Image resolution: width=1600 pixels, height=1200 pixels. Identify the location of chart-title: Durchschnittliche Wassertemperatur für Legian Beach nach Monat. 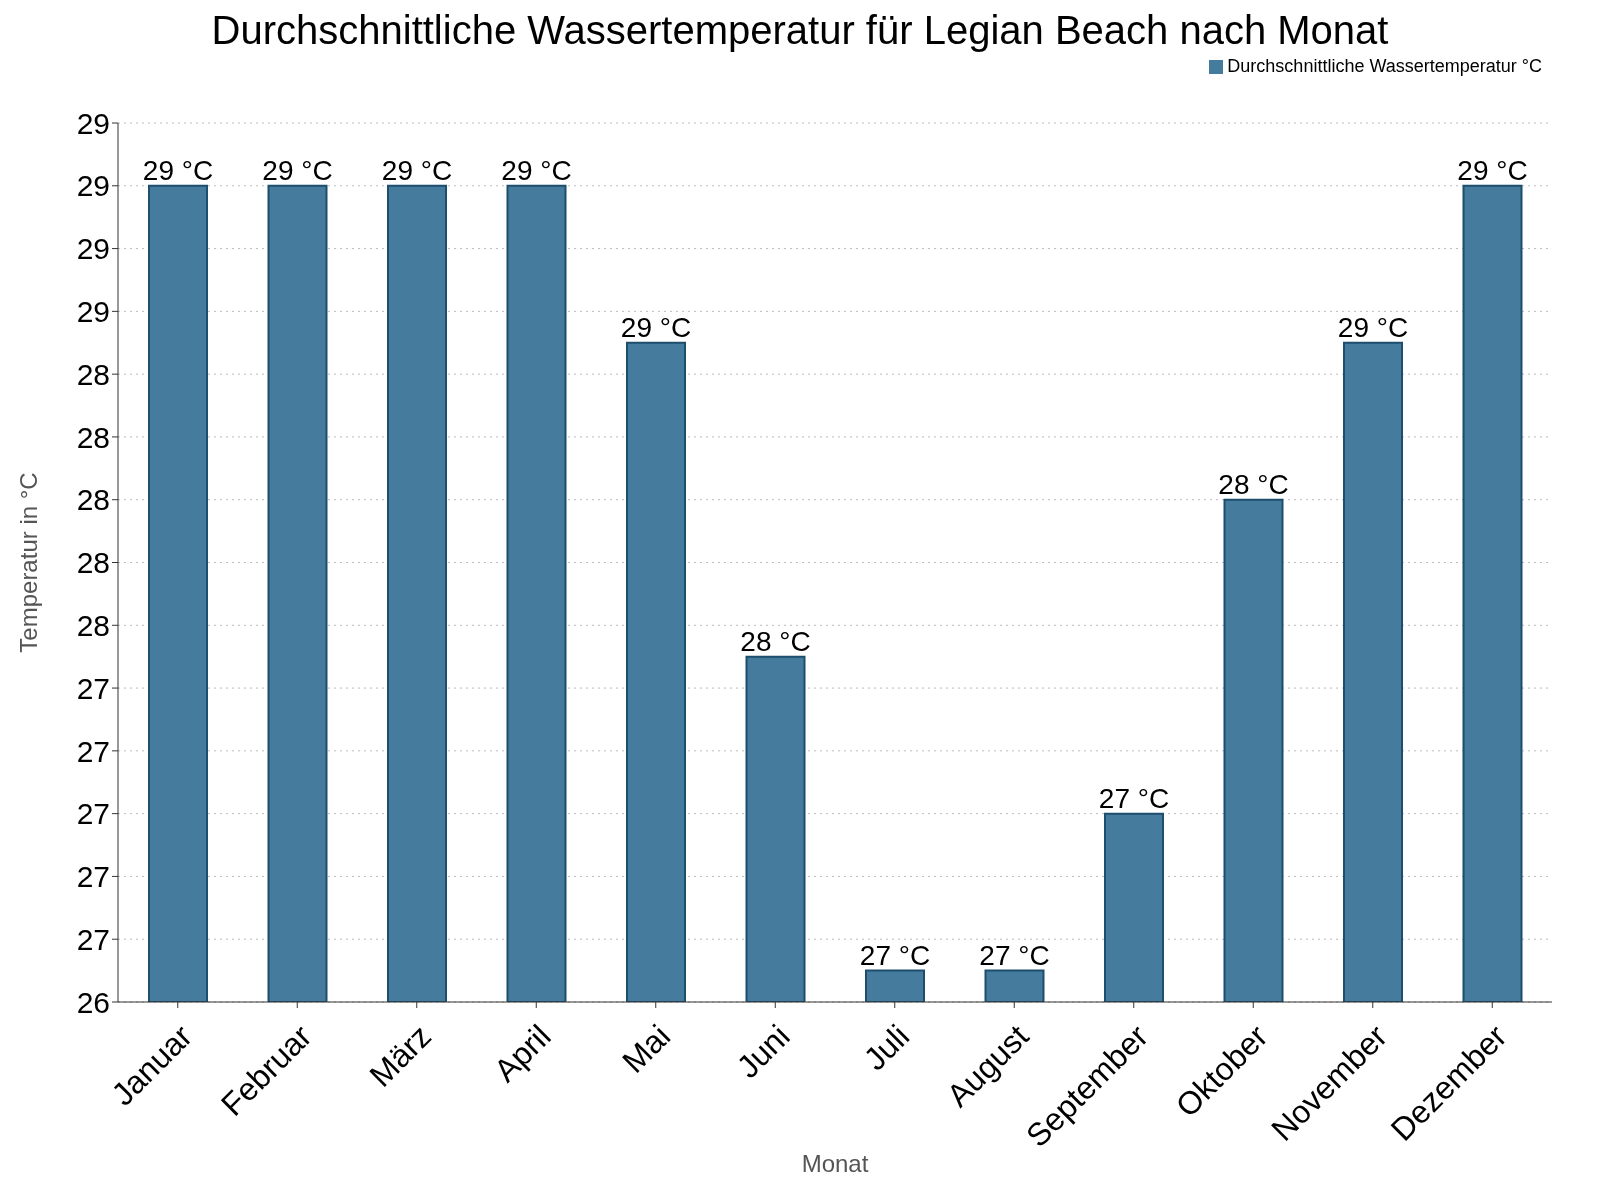
(800, 30).